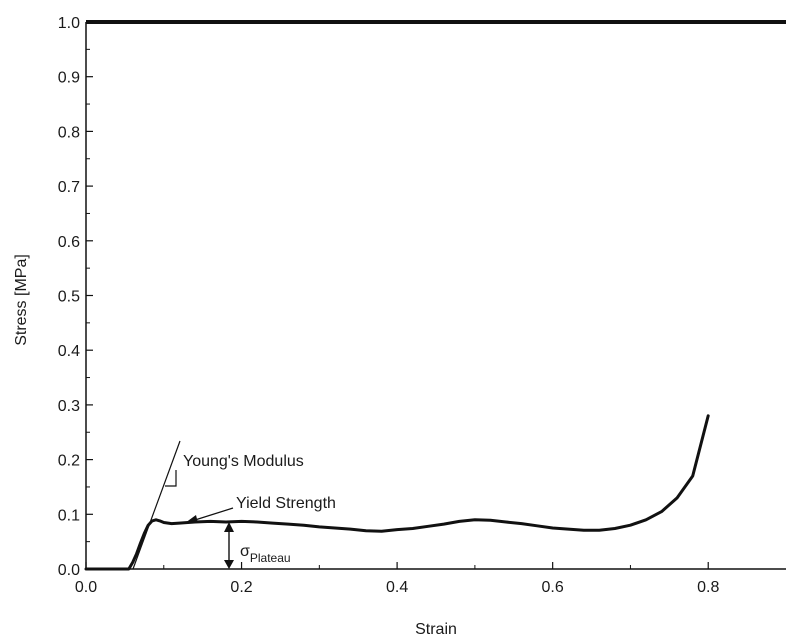 The image size is (791, 640). What do you see at coordinates (553, 587) in the screenshot?
I see `x-tick-label: 0.6` at bounding box center [553, 587].